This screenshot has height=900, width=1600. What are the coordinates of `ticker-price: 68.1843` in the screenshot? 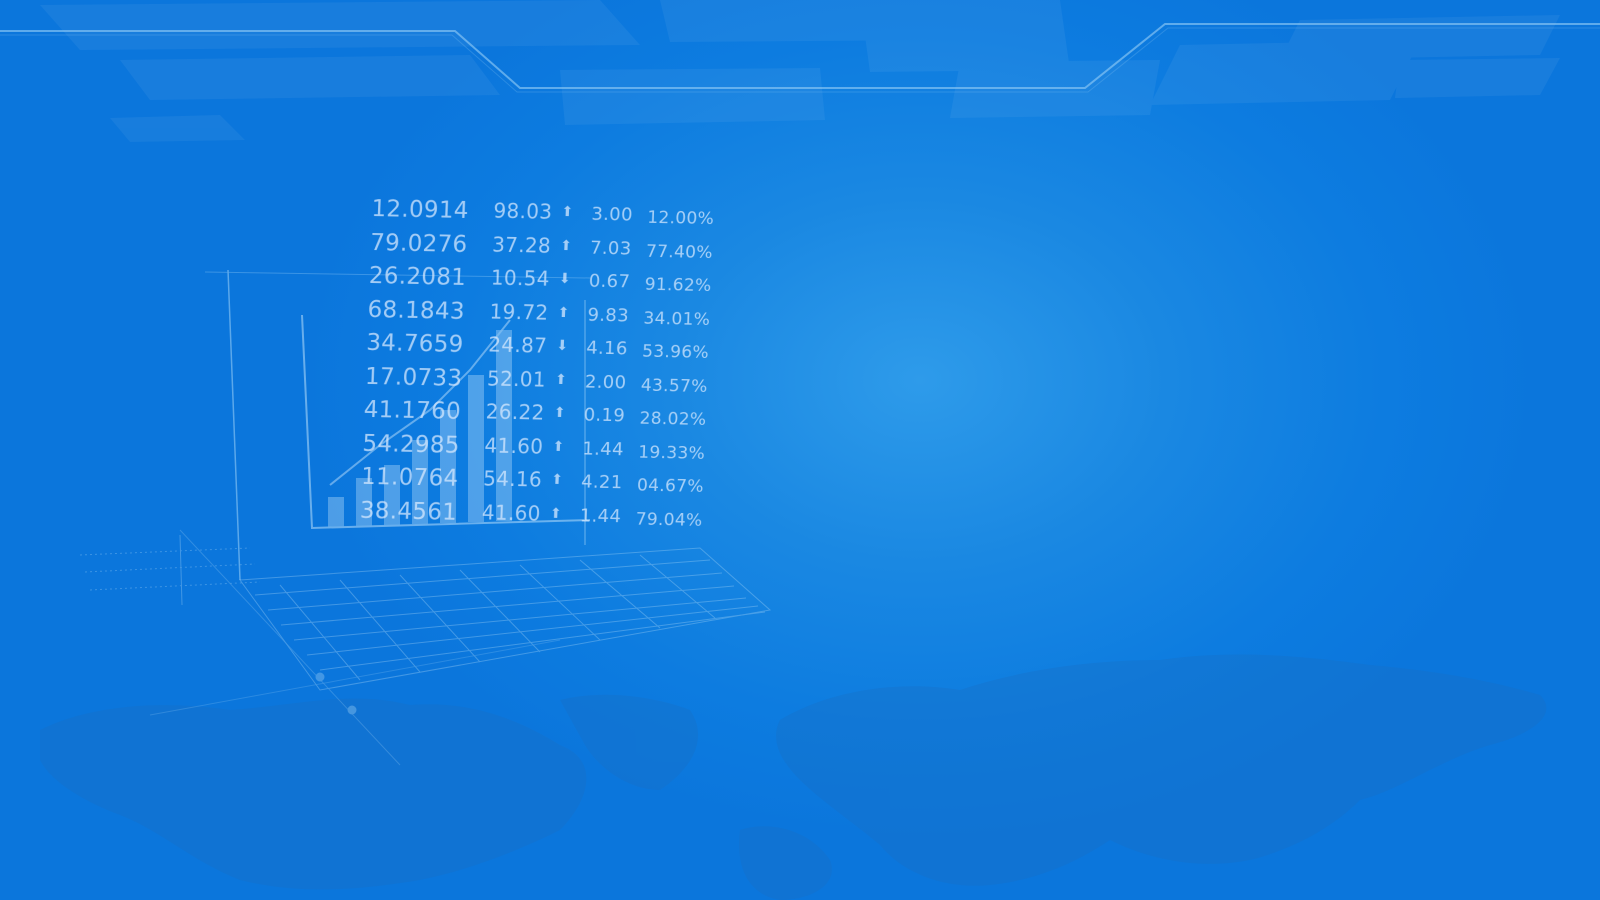 It's located at (416, 310).